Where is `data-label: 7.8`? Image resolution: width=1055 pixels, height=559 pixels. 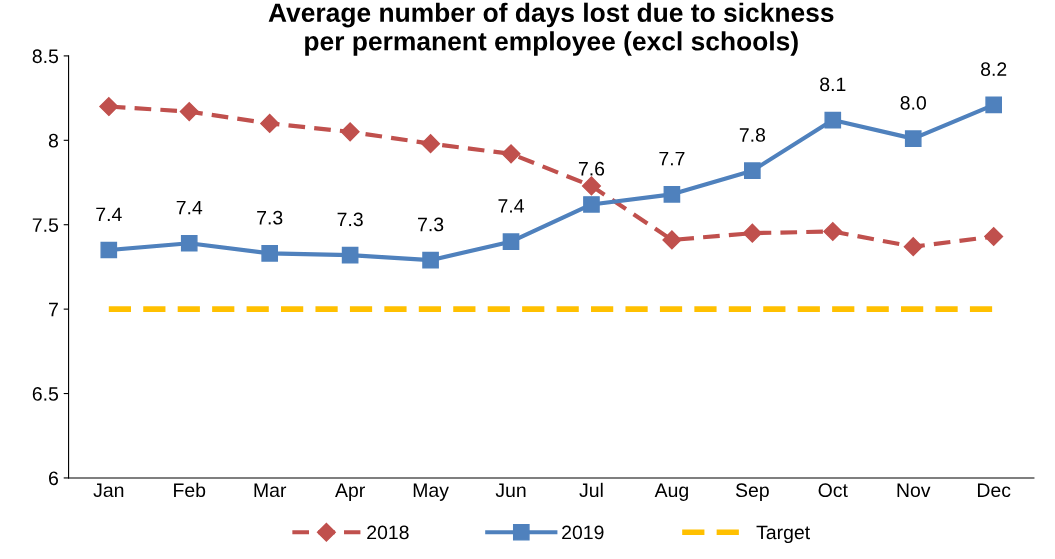
data-label: 7.8 is located at coordinates (752, 135).